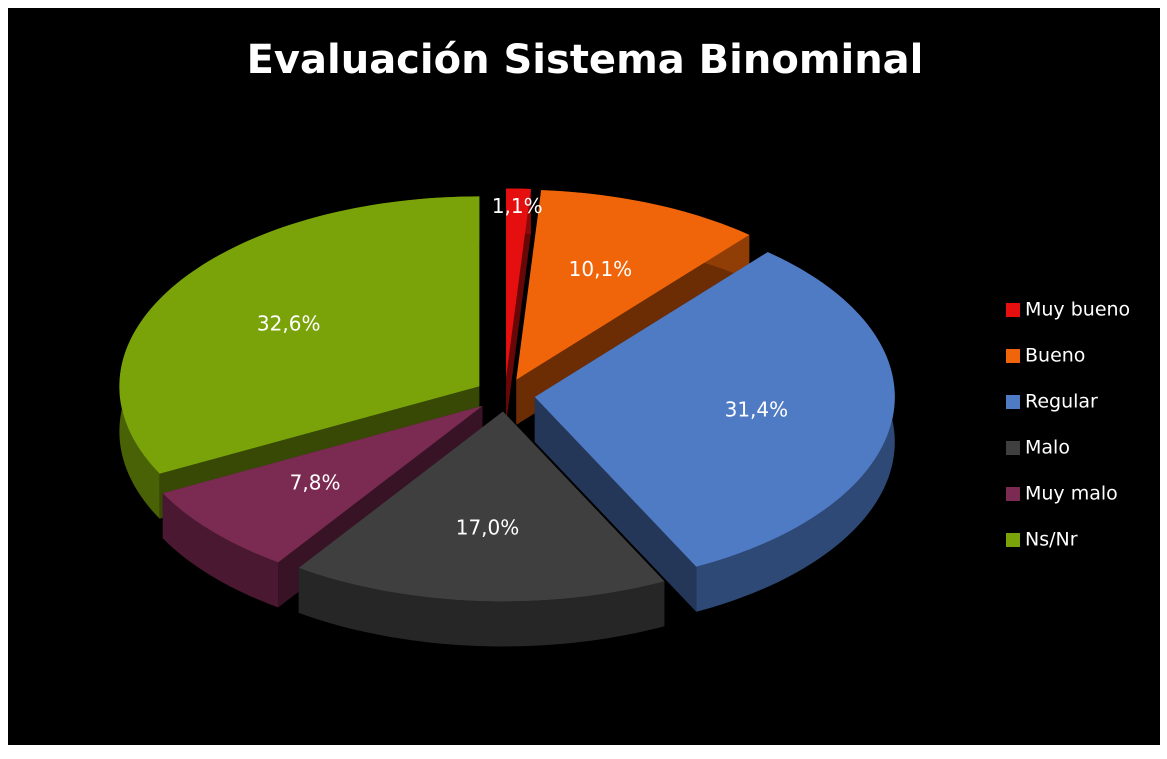  Describe the element at coordinates (1051, 540) in the screenshot. I see `legend-label: Ns/Nr` at that location.